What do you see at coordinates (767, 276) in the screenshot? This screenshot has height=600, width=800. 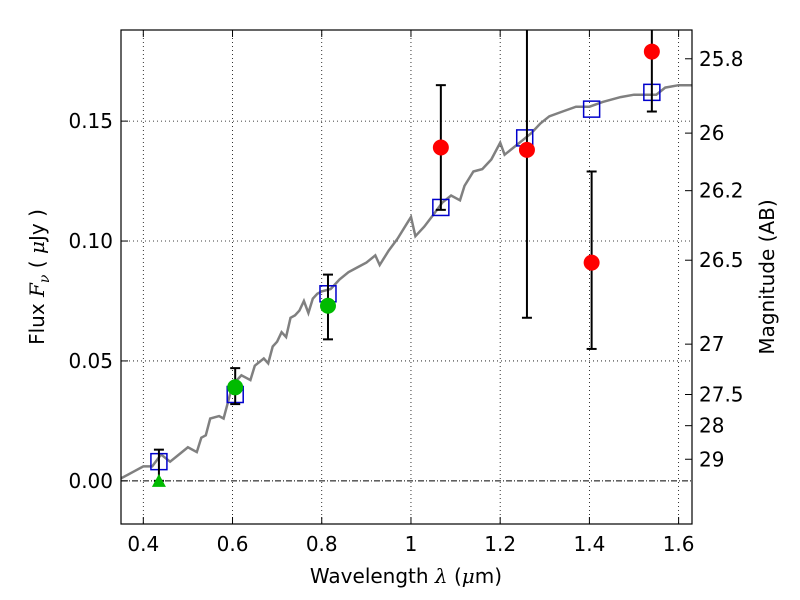 I see `right-axis-title: Magnitude (AB)` at bounding box center [767, 276].